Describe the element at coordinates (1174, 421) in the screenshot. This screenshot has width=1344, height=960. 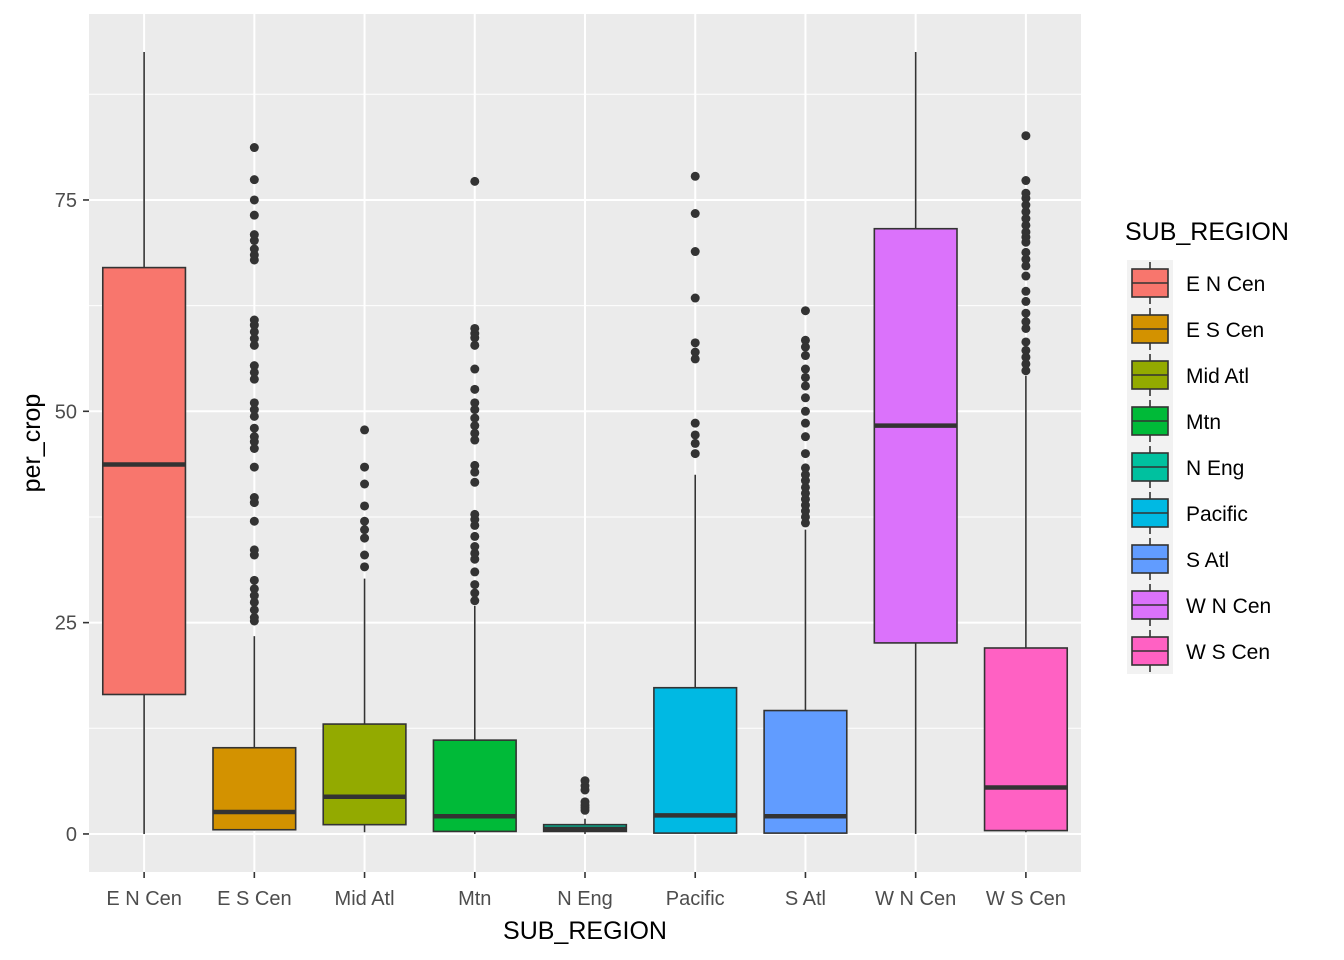
I see `legend-item: Mtn` at that location.